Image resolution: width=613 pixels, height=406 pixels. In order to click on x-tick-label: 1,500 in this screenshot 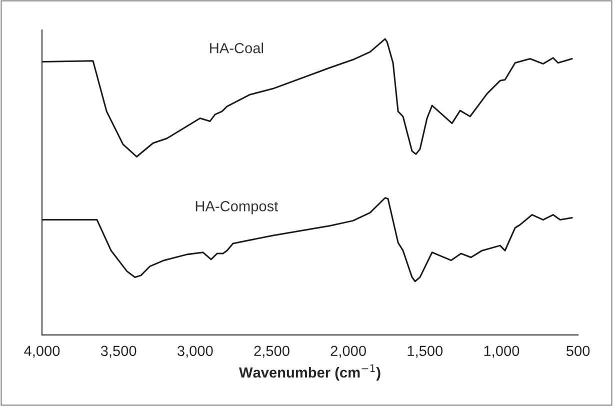, I will do `click(425, 352)`.